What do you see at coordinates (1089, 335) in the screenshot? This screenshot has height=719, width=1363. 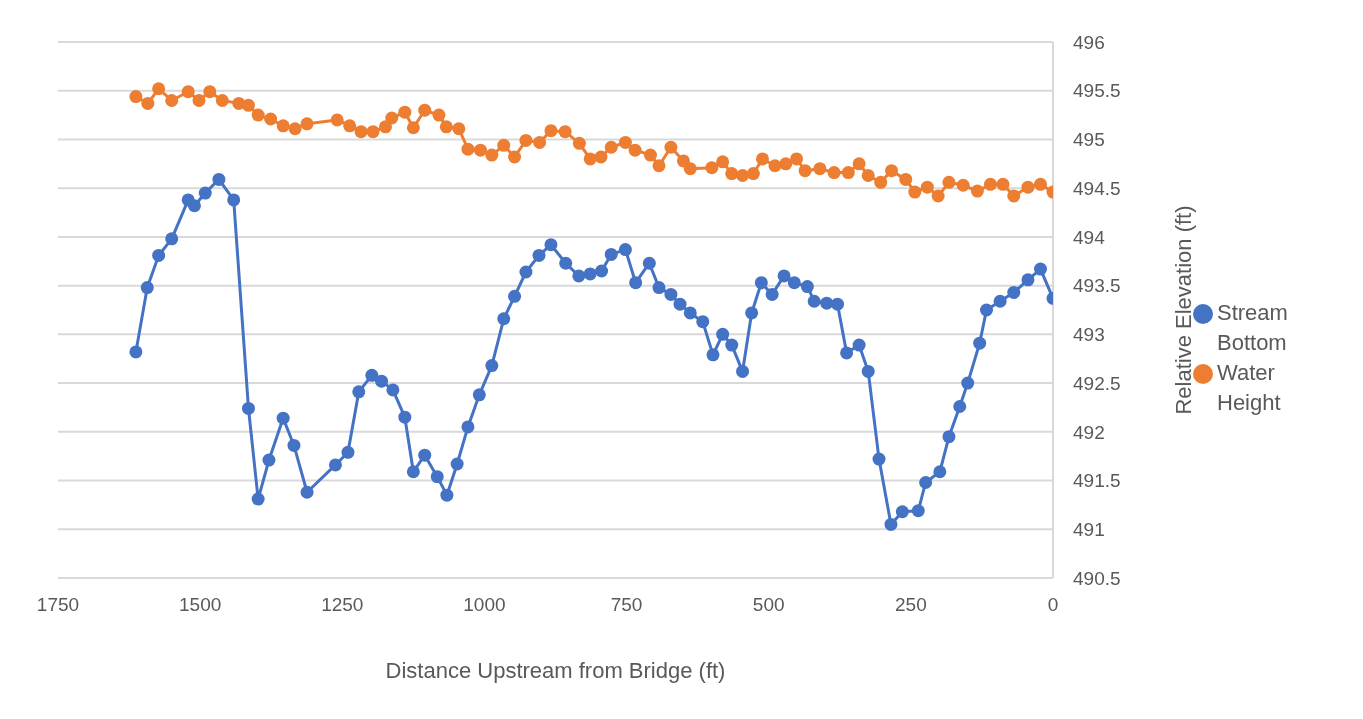 I see `y-tick-label: 493` at bounding box center [1089, 335].